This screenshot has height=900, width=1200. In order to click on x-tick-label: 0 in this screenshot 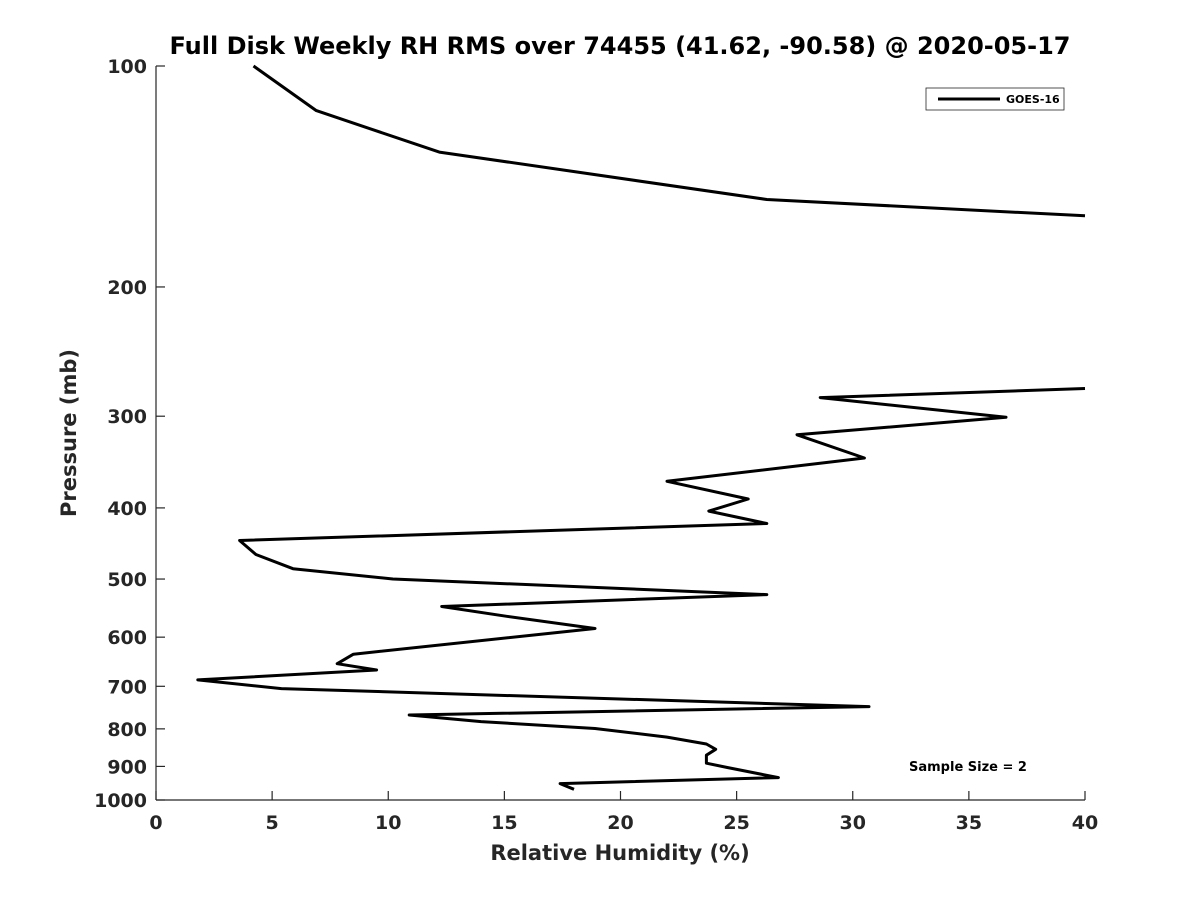, I will do `click(155, 823)`.